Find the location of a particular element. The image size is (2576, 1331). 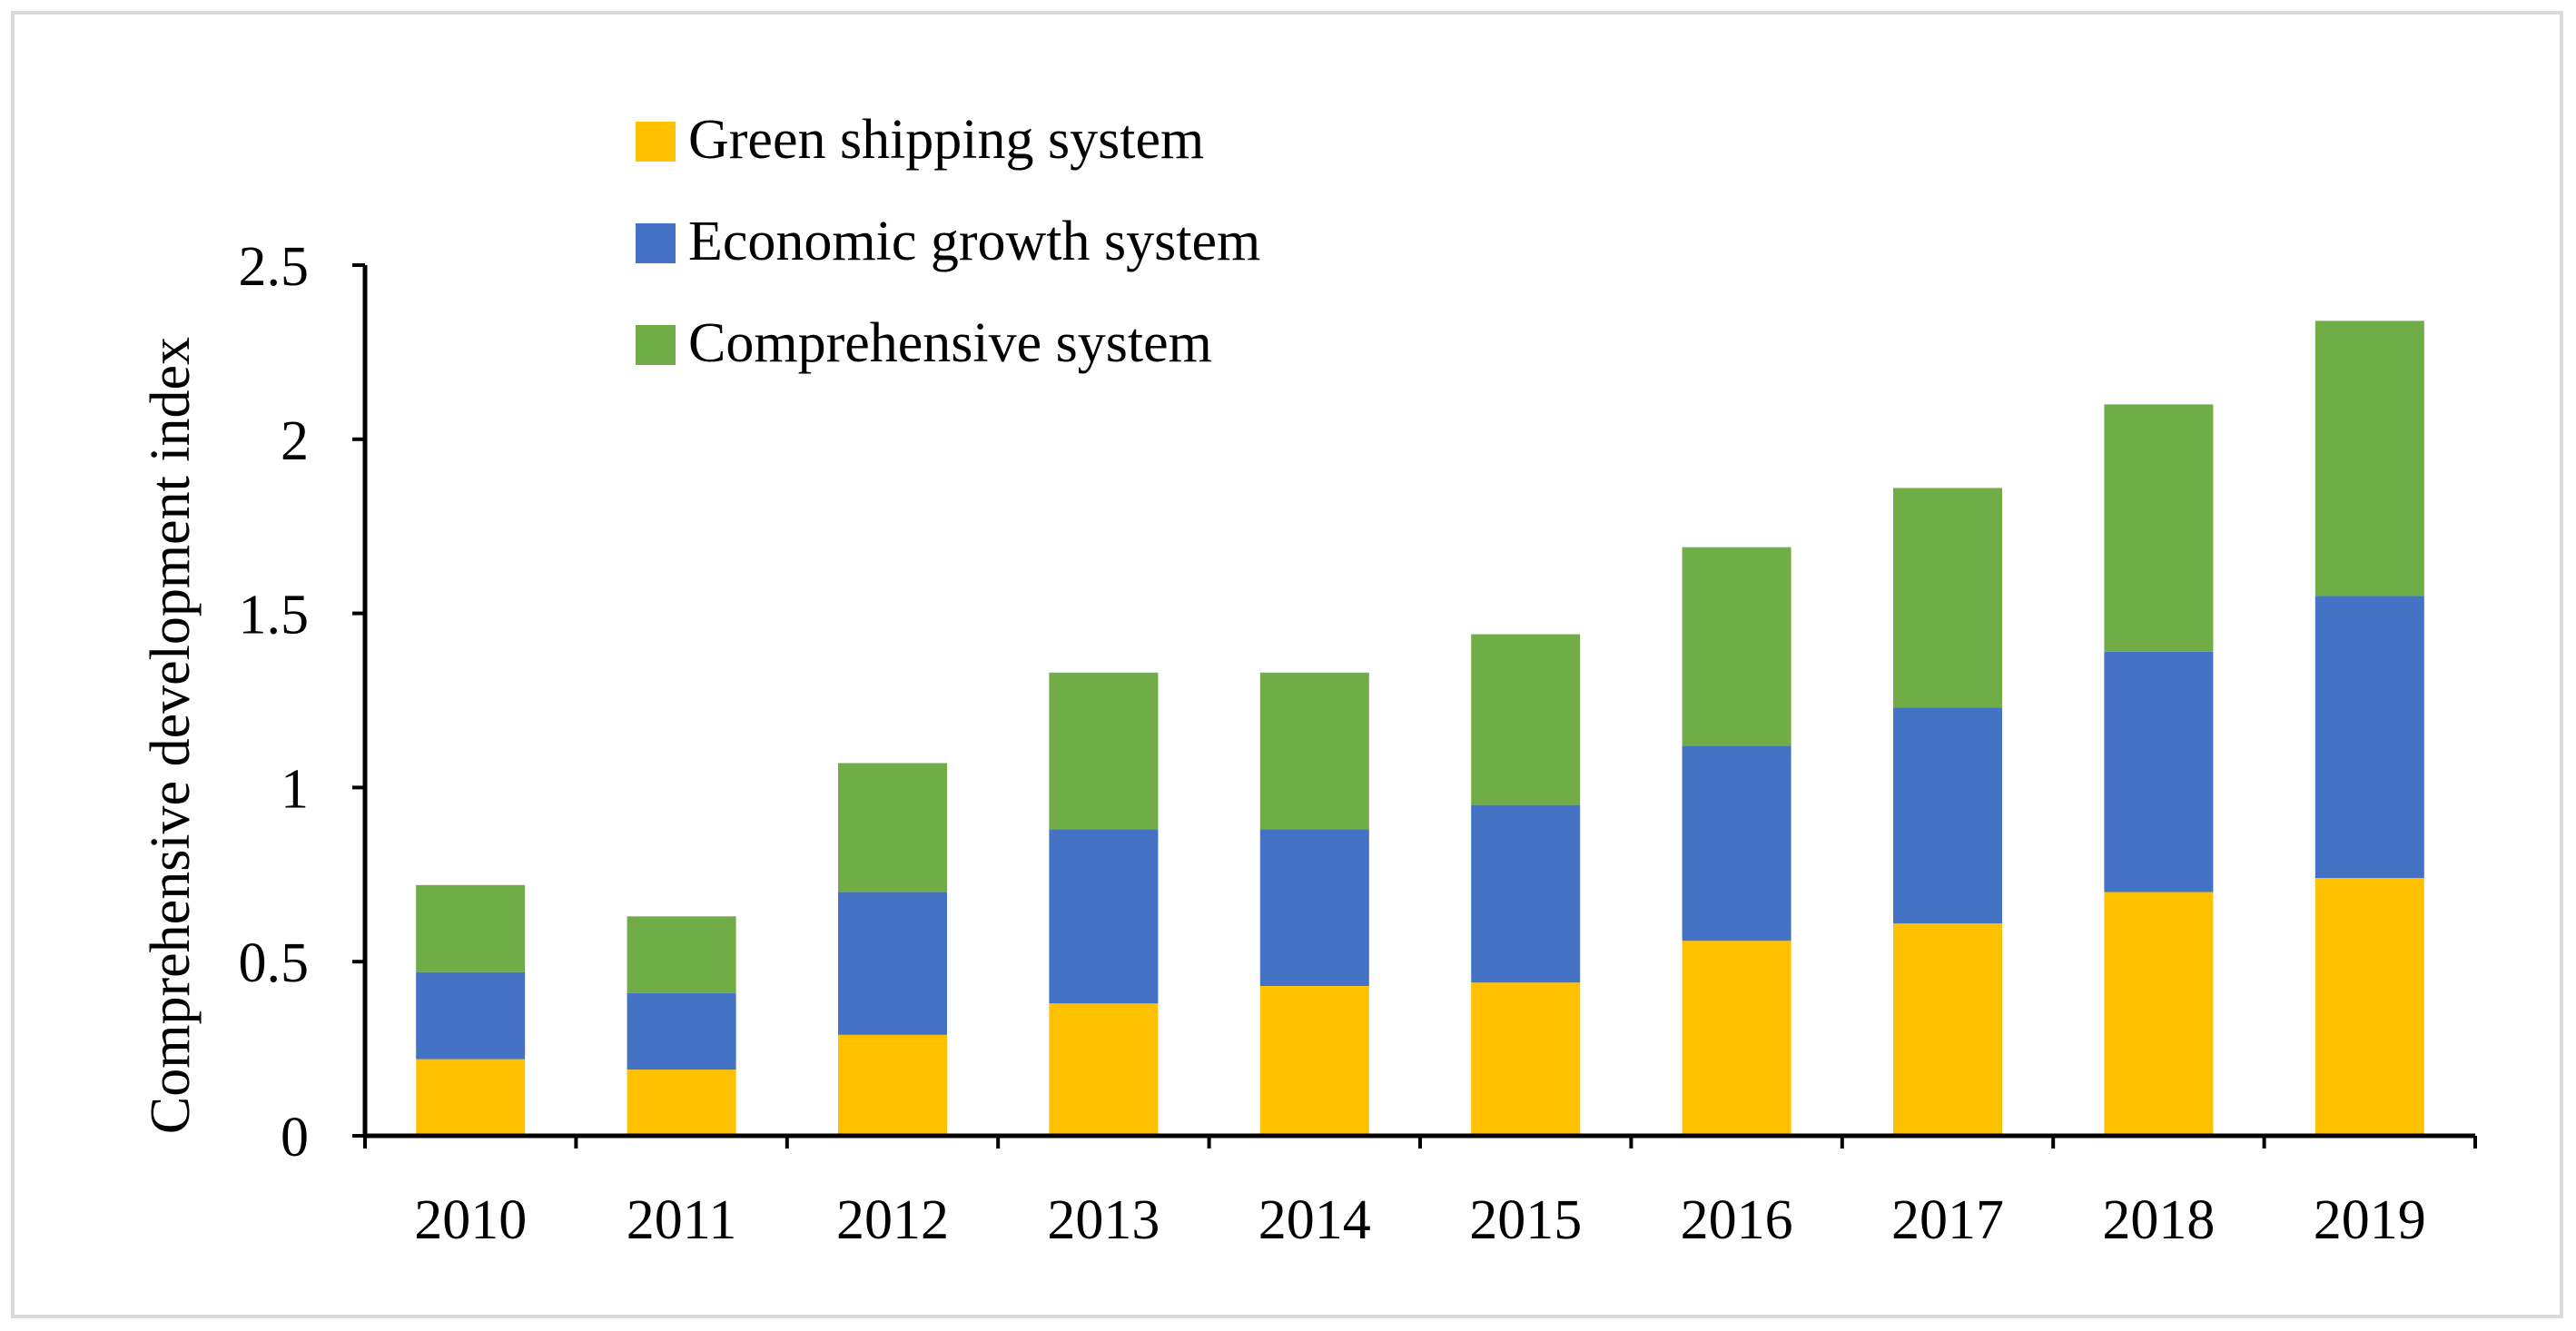

bar-economic-growth-system-2012 is located at coordinates (892, 963).